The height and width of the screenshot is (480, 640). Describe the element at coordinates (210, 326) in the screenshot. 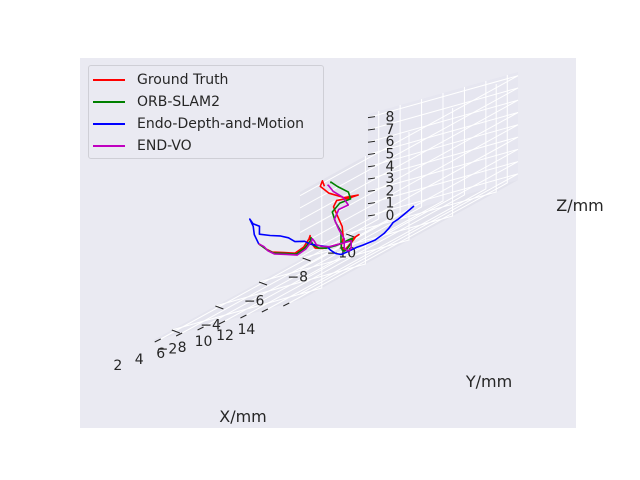

I see `y-tick-label: −4` at that location.